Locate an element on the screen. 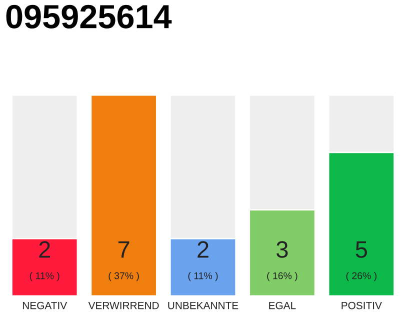 This screenshot has width=410, height=320. x-tick-label: EGAL is located at coordinates (282, 306).